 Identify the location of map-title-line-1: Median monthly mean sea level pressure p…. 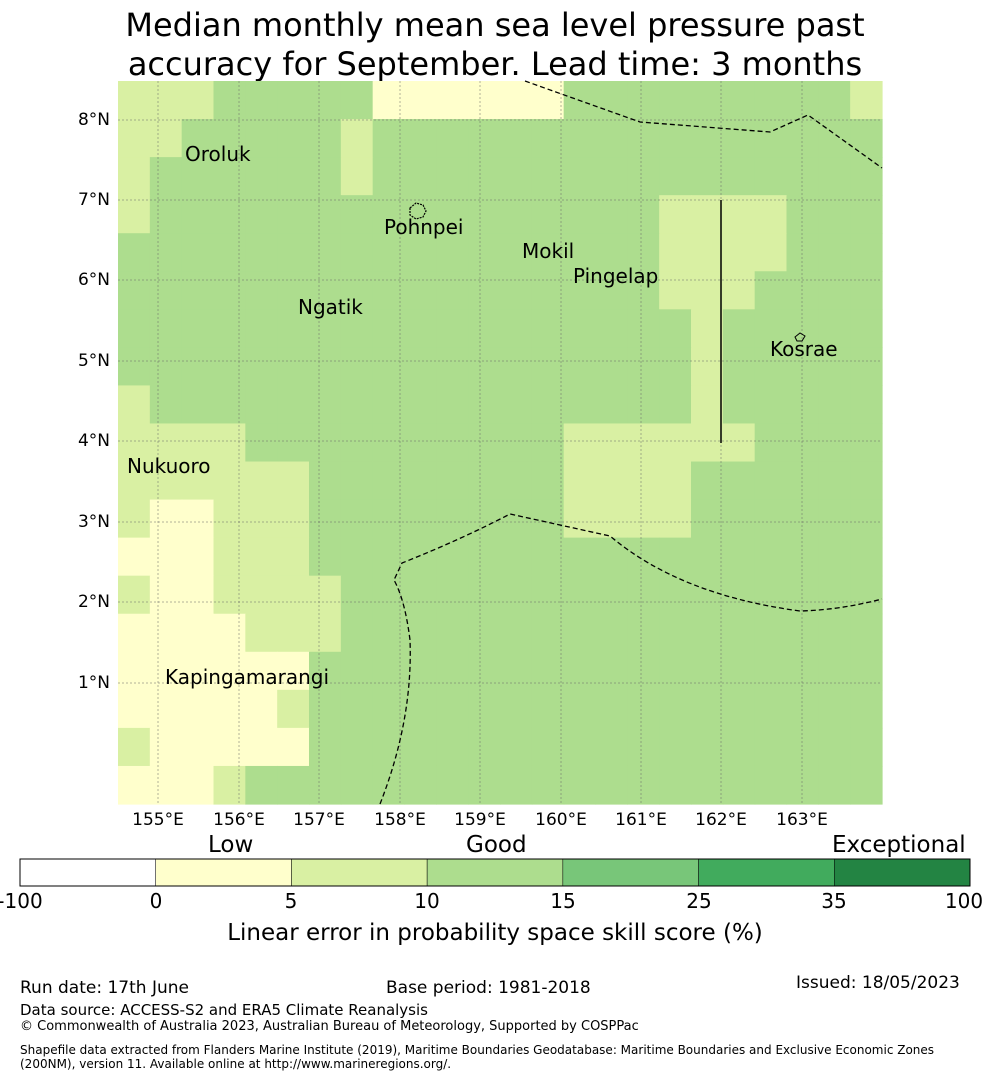
(495, 25).